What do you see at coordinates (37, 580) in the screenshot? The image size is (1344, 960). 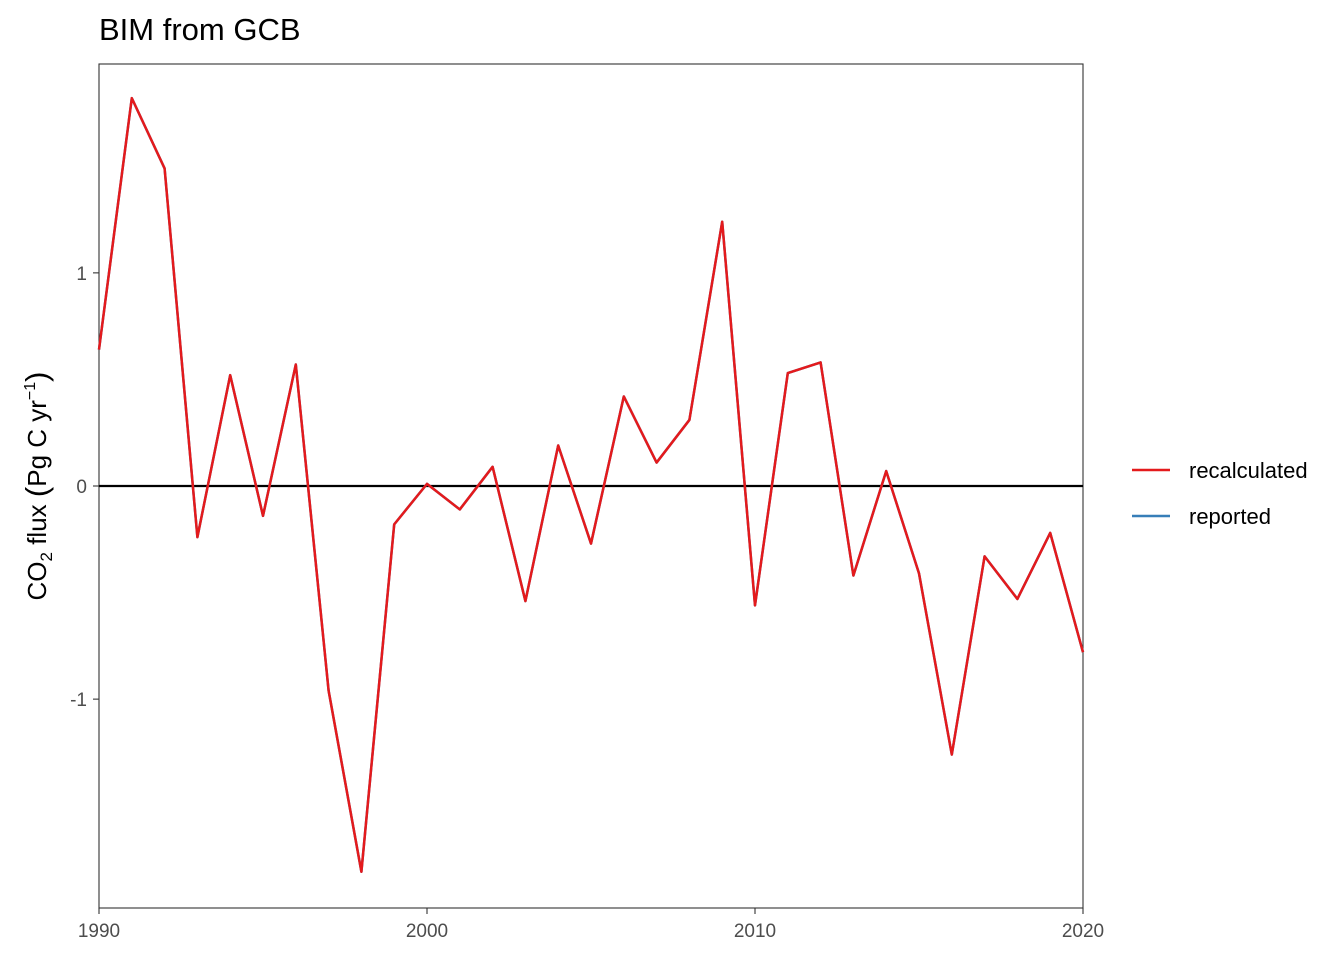 I see `y-axis-label-pre: CO` at bounding box center [37, 580].